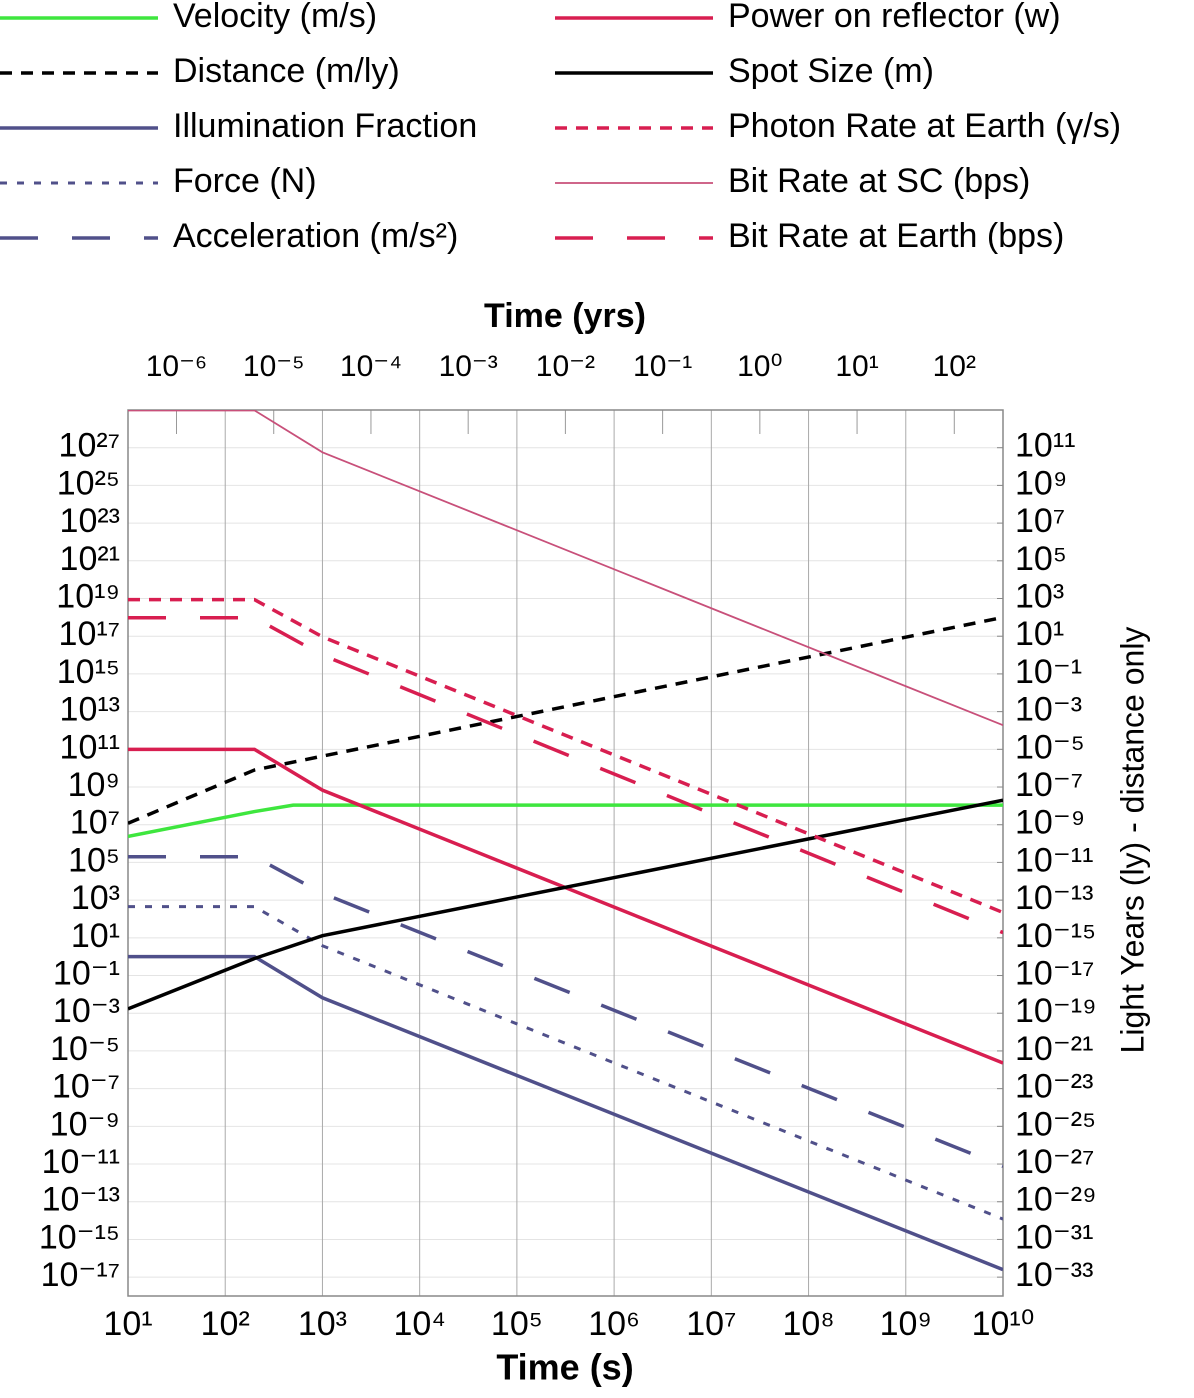 The height and width of the screenshot is (1398, 1194). Describe the element at coordinates (924, 126) in the screenshot. I see `legend-label: Photon Rate at Earth (γ/s)` at that location.